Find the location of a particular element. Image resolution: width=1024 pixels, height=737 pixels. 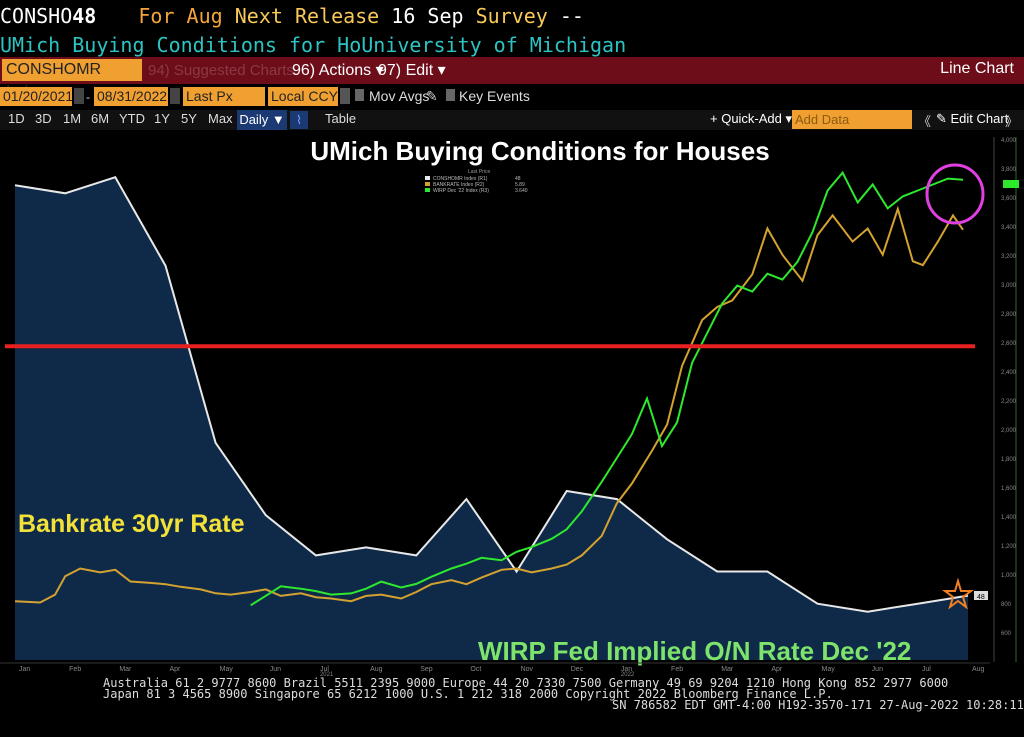

survey-value: -- is located at coordinates (571, 16).